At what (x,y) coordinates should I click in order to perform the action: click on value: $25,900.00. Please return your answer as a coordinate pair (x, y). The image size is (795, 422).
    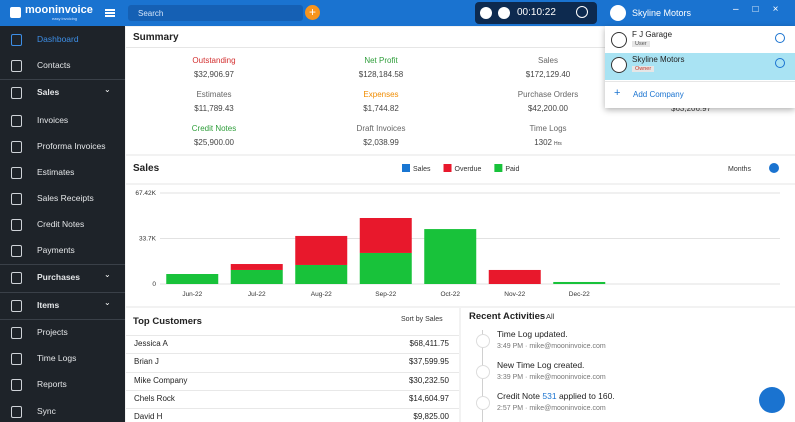
    Looking at the image, I should click on (214, 142).